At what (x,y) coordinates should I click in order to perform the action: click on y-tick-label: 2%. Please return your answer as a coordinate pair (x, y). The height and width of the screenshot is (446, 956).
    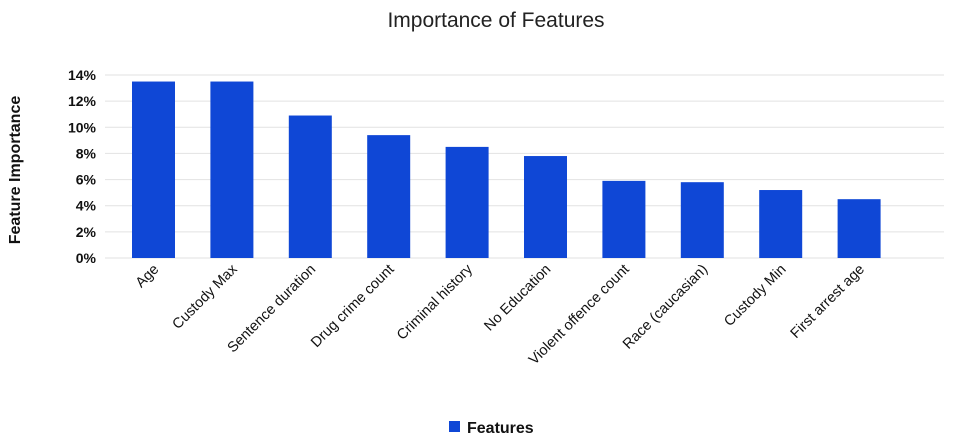
    Looking at the image, I should click on (86, 232).